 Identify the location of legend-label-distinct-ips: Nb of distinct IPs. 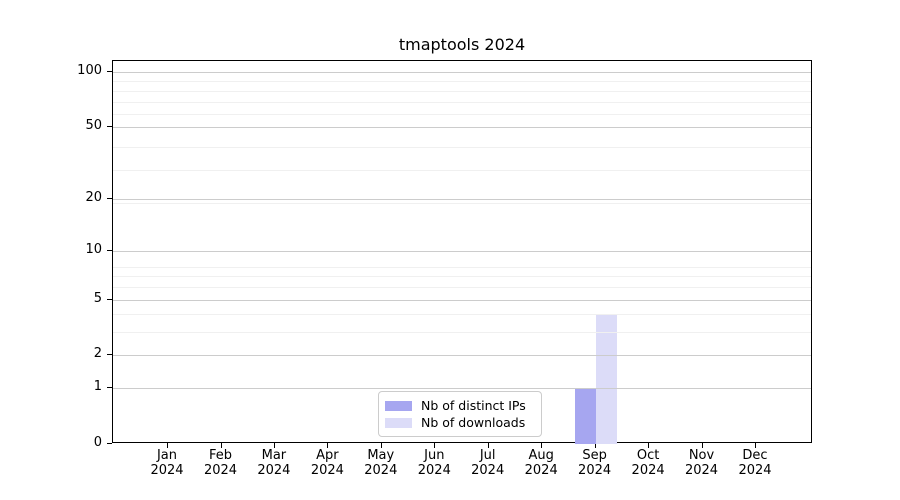
(473, 405).